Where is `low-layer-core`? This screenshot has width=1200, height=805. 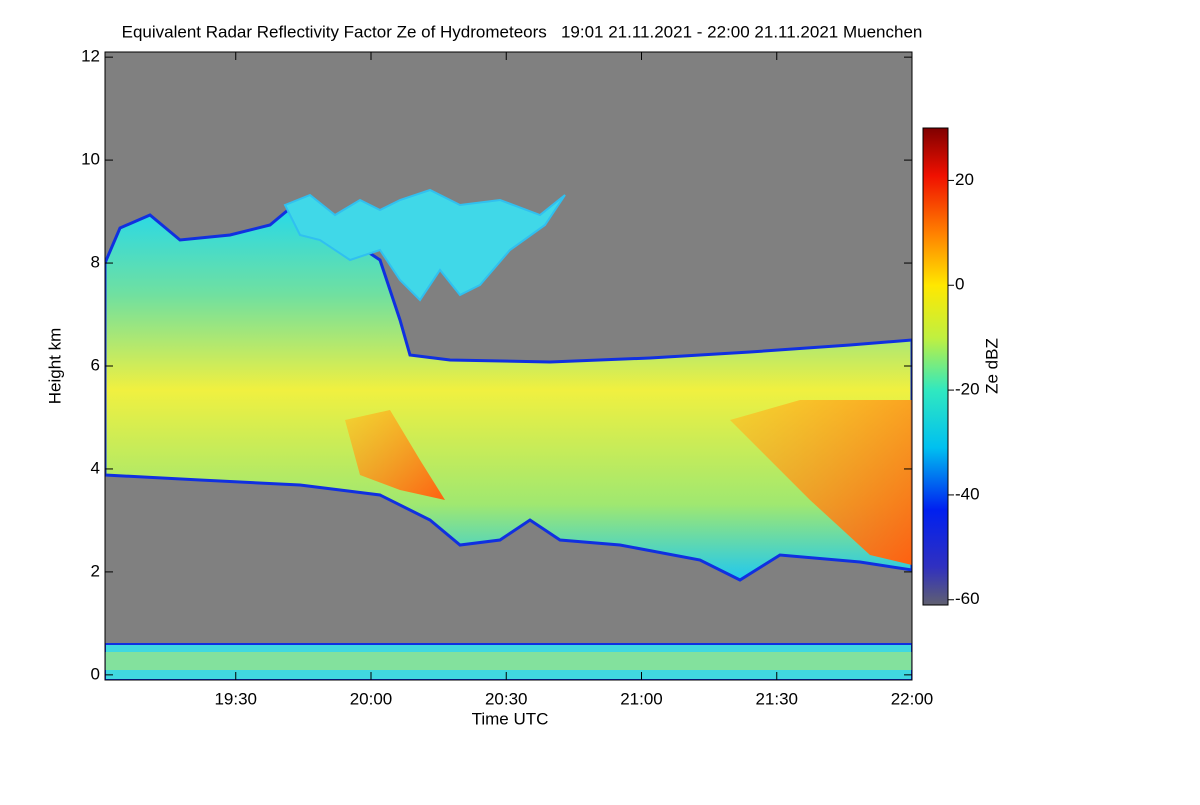
low-layer-core is located at coordinates (508, 661).